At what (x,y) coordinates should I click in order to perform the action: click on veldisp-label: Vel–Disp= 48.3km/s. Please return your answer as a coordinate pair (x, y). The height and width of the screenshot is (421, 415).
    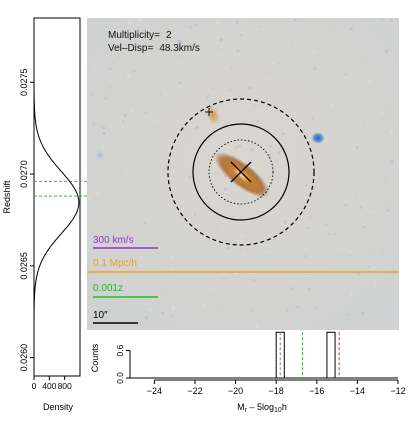
    Looking at the image, I should click on (154, 48).